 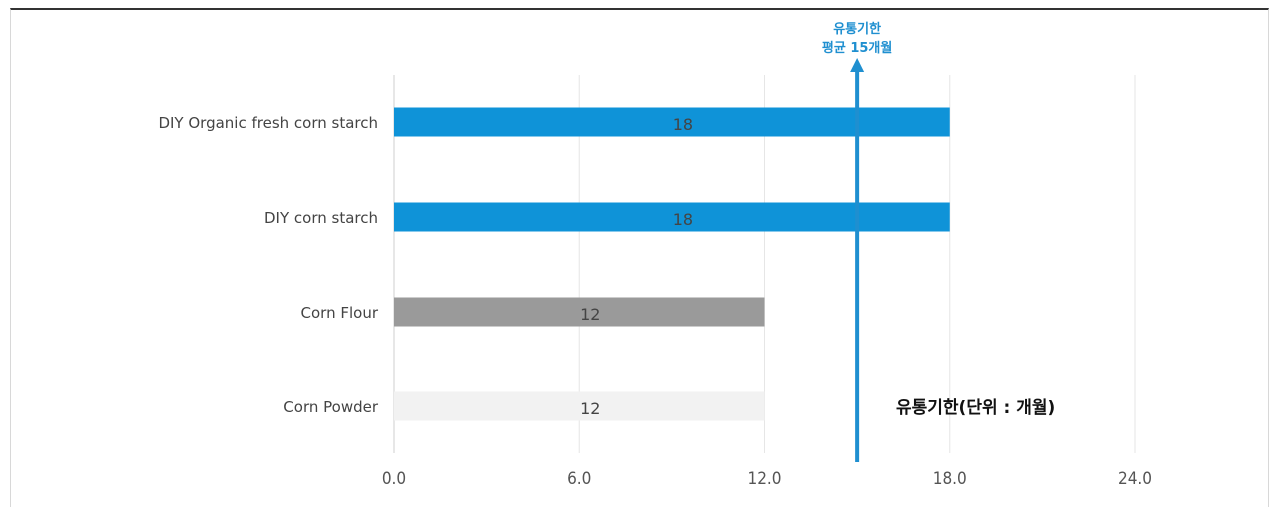 I want to click on category-label: DIY corn starch, so click(x=321, y=218).